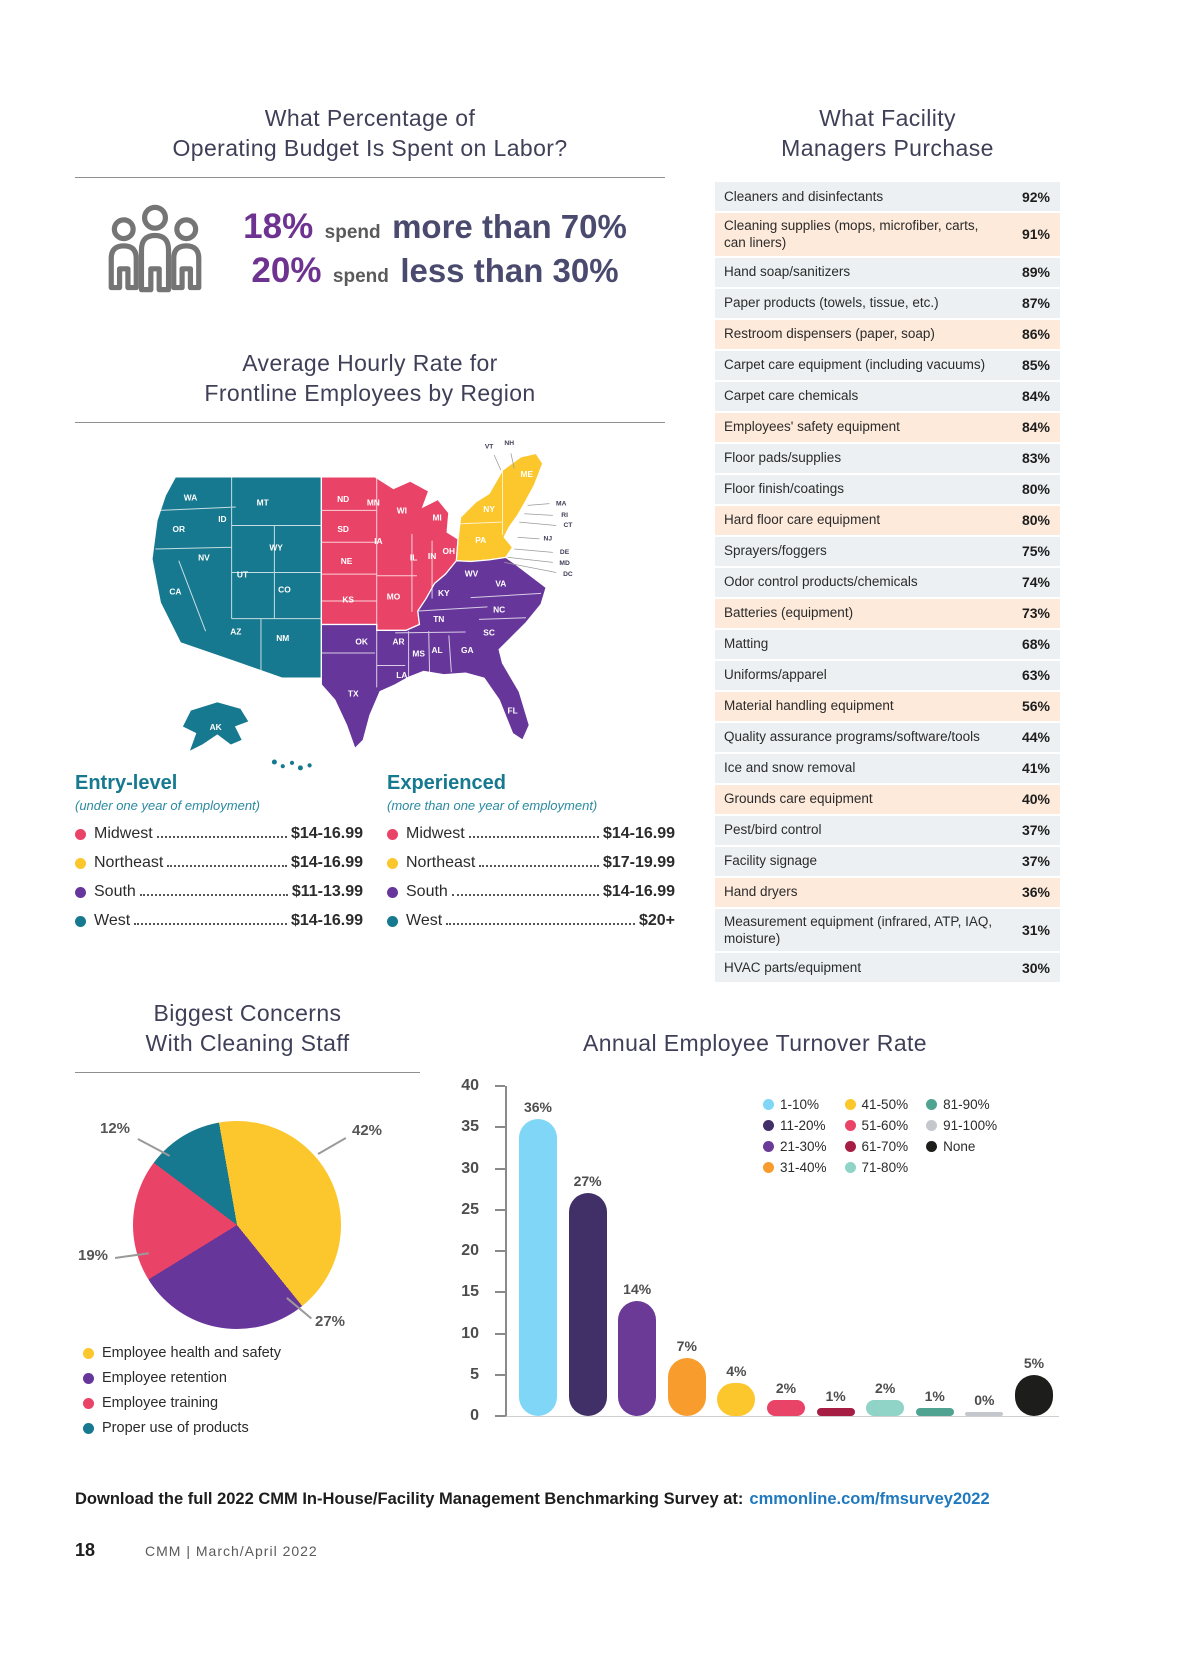 Image resolution: width=1200 pixels, height=1660 pixels. What do you see at coordinates (885, 1398) in the screenshot?
I see `bar-71-80%: 2%` at bounding box center [885, 1398].